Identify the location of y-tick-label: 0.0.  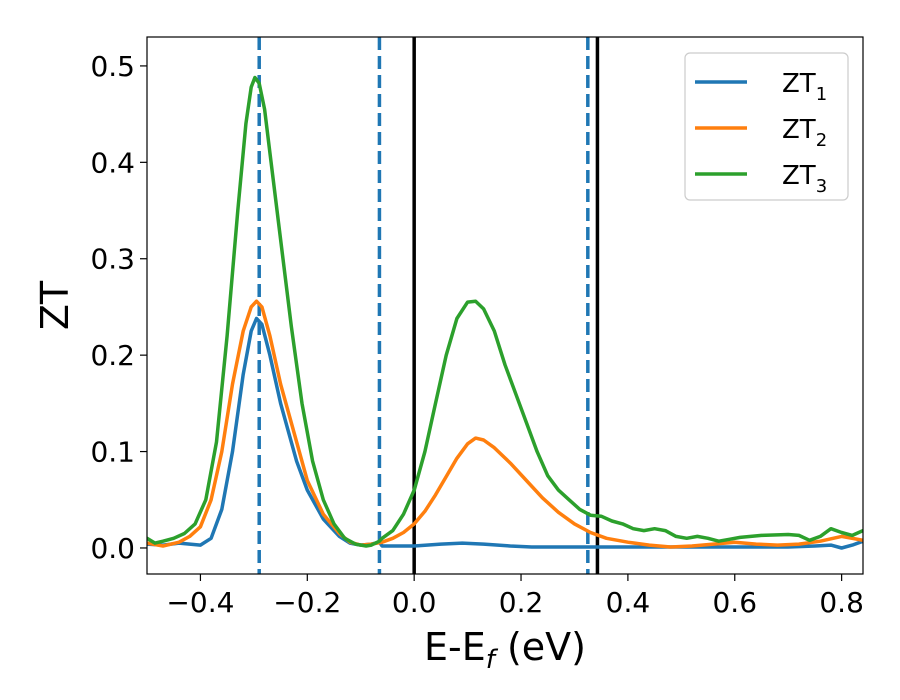
(112, 548).